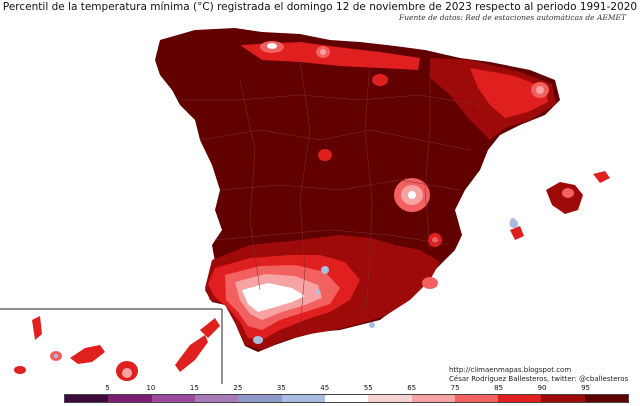 This screenshot has width=640, height=406. I want to click on spot-p55-galicia, so click(272, 46).